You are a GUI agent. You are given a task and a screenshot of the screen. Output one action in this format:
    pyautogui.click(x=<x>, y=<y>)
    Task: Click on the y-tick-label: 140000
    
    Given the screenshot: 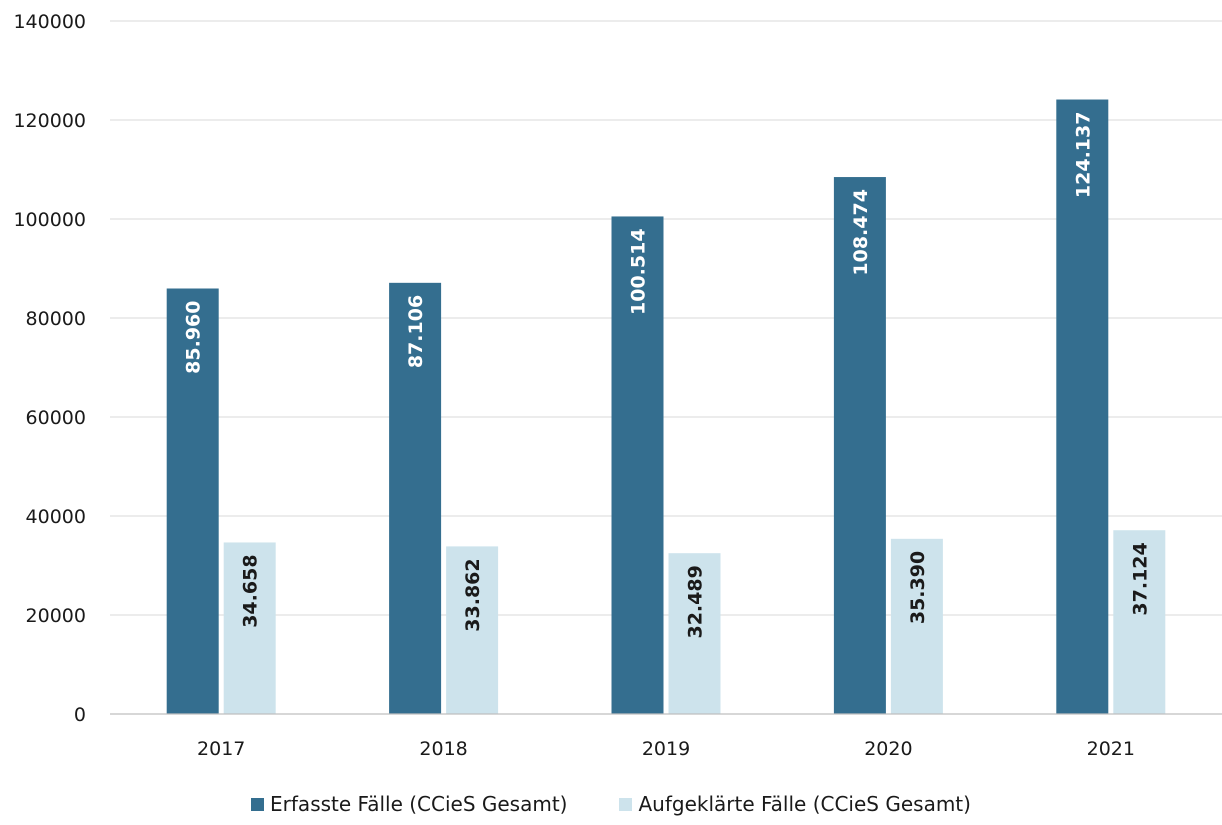 What is the action you would take?
    pyautogui.click(x=49, y=22)
    